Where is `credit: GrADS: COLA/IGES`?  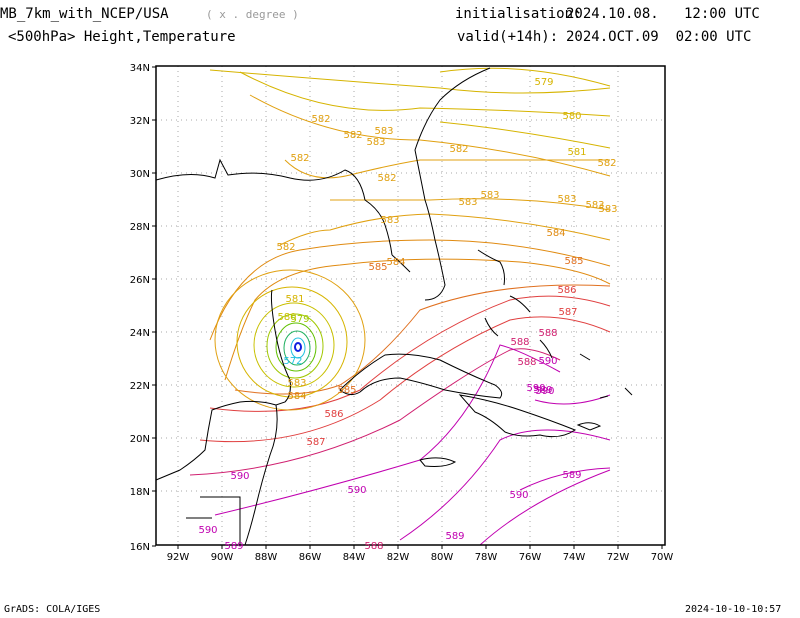 credit: GrADS: COLA/IGES is located at coordinates (52, 609).